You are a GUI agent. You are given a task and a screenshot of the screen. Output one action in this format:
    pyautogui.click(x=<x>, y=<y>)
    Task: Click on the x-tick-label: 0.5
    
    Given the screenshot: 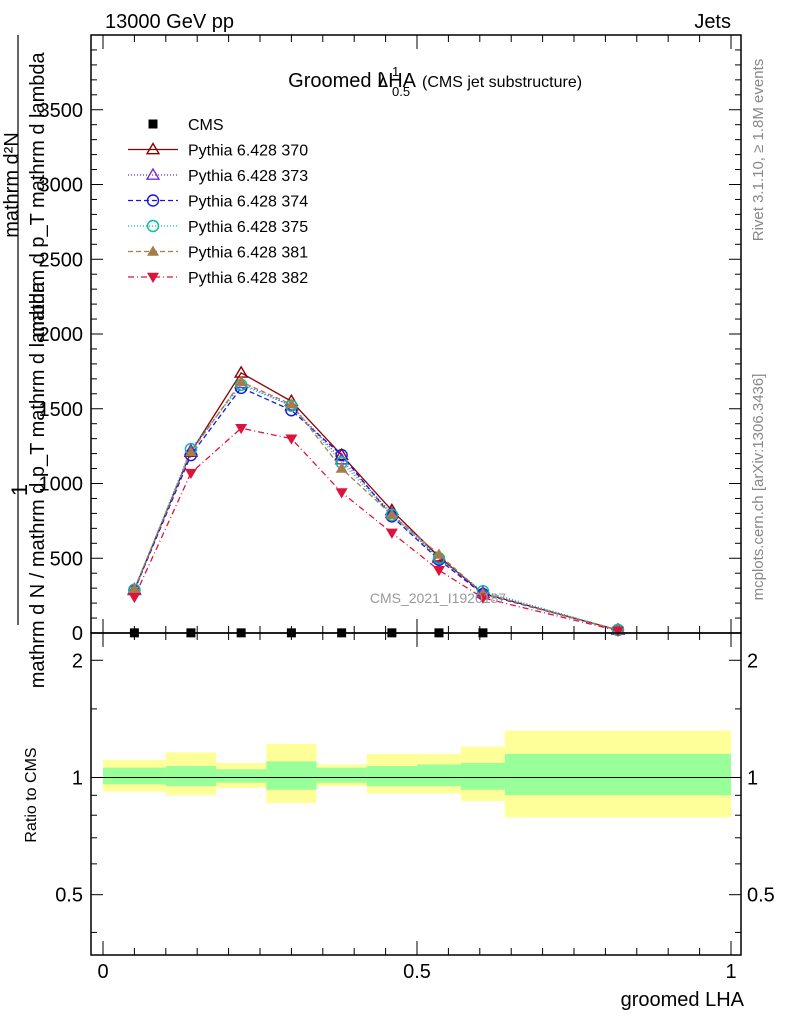 What is the action you would take?
    pyautogui.click(x=417, y=972)
    